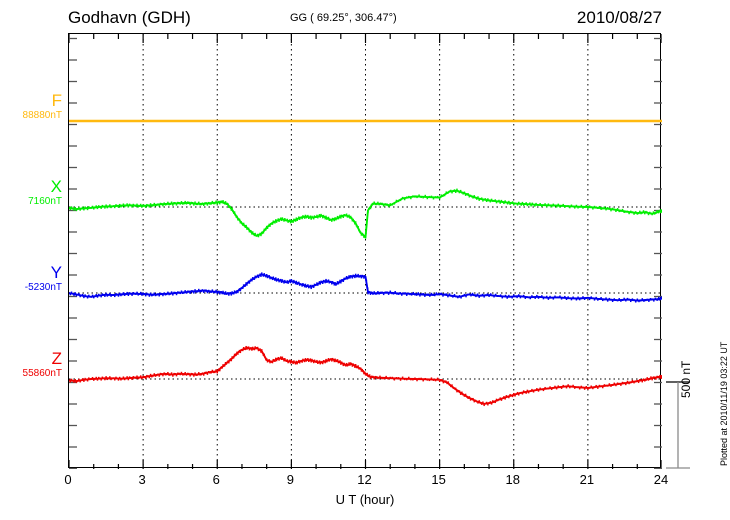 Image resolution: width=730 pixels, height=520 pixels. I want to click on scale-bar, so click(678, 425).